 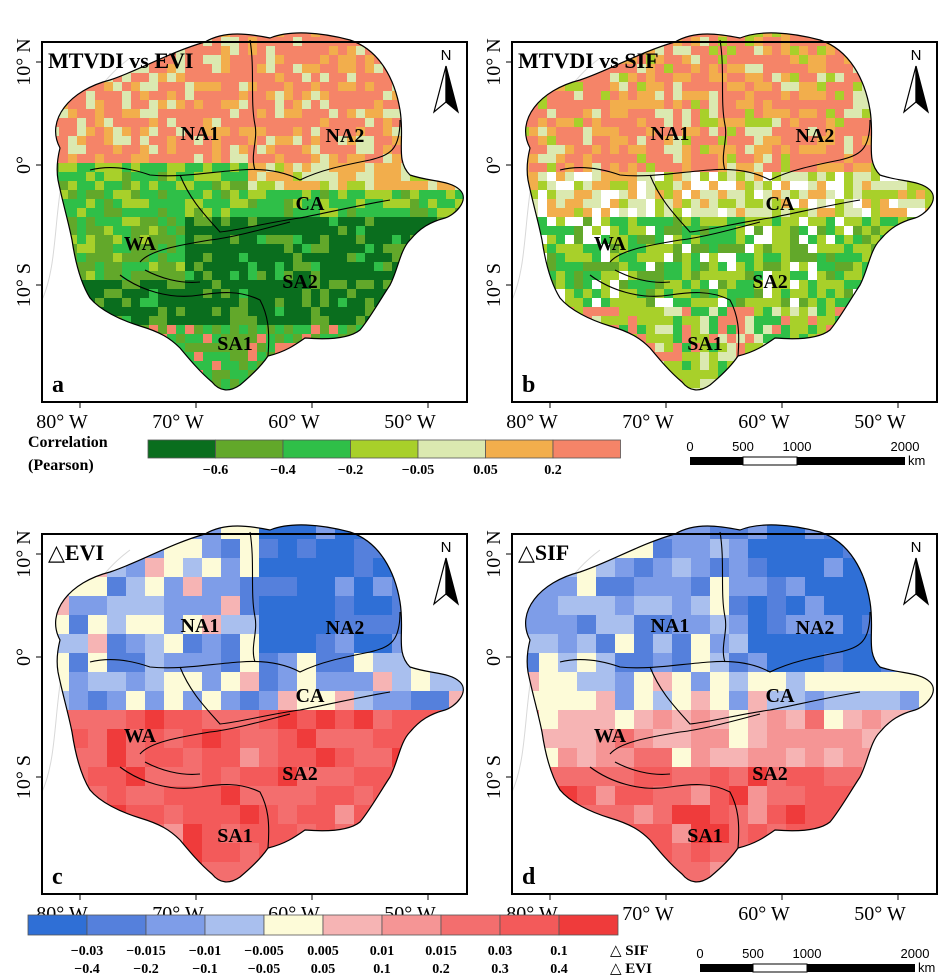 What do you see at coordinates (543, 552) in the screenshot?
I see `panel-title: △SIF` at bounding box center [543, 552].